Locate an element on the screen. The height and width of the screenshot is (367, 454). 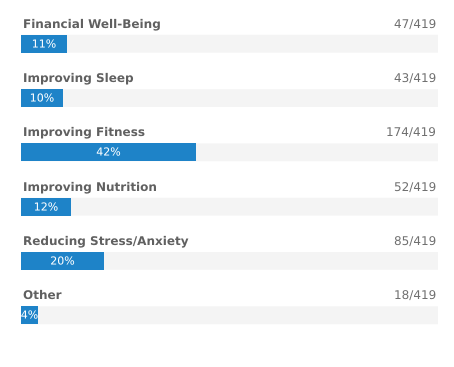
annotation: 18/419 is located at coordinates (415, 295).